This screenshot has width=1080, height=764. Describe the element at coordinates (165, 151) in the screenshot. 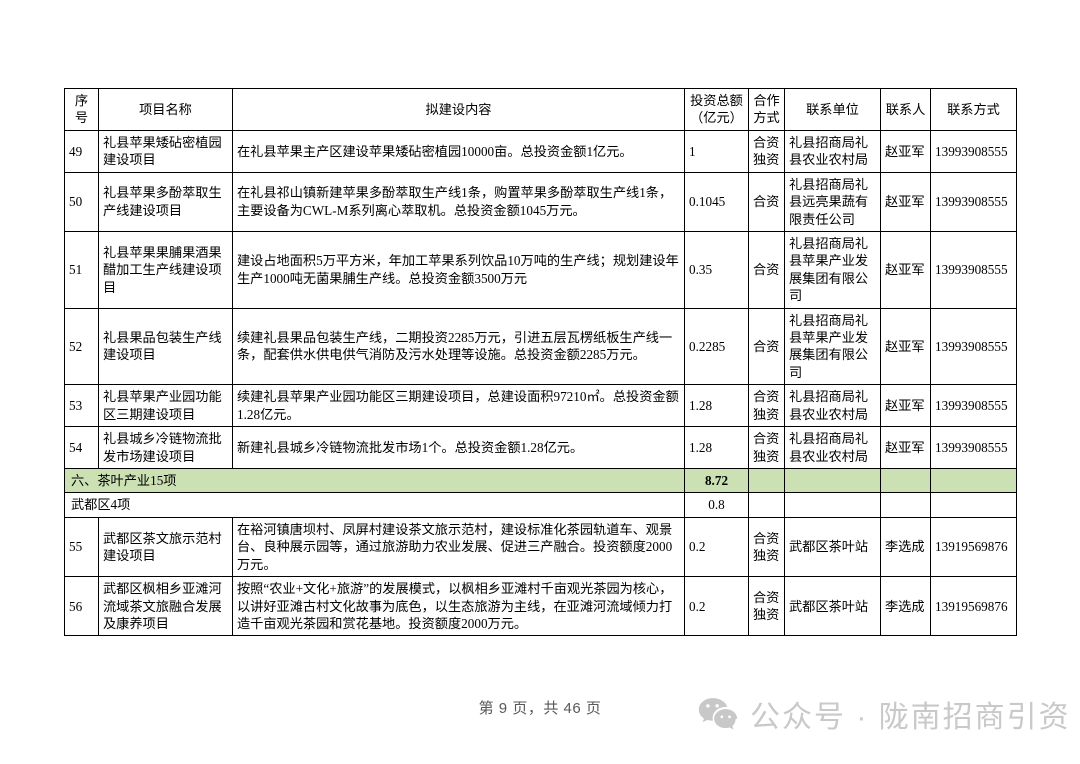

I see `cell-project-name: 礼县苹果矮砧密植园建设项目` at that location.